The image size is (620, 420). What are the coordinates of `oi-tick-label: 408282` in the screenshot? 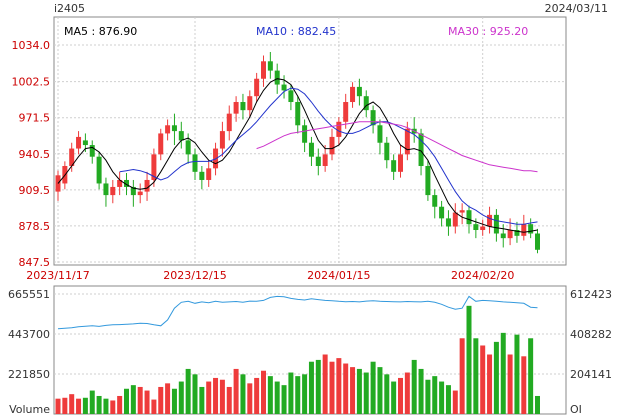 It's located at (591, 334).